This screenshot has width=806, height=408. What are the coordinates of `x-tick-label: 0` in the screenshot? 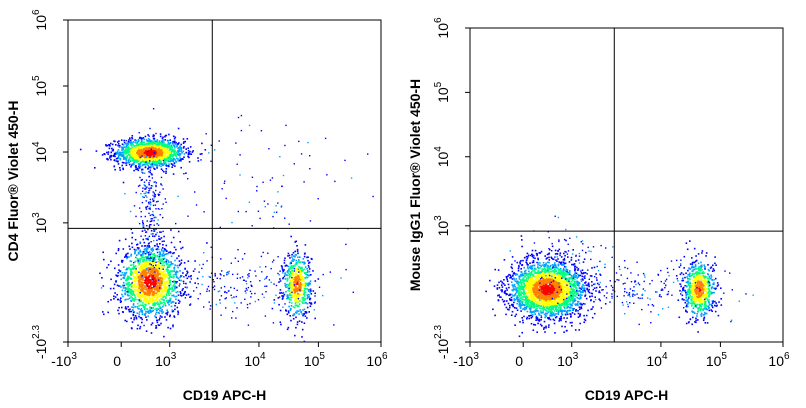 It's located at (117, 361).